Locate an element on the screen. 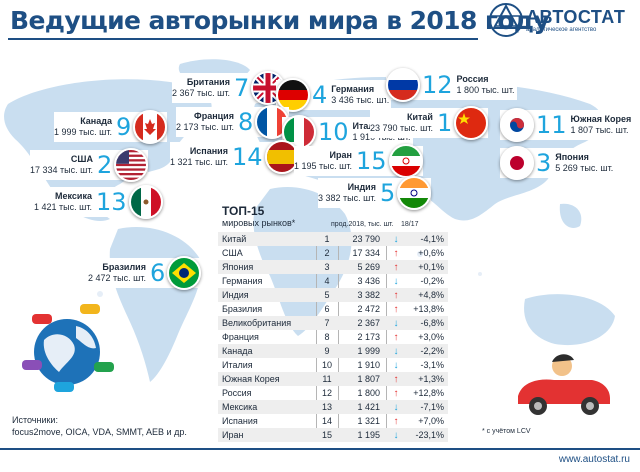 Image resolution: width=640 pixels, height=472 pixels. change-cell: +12,8% is located at coordinates (428, 393).